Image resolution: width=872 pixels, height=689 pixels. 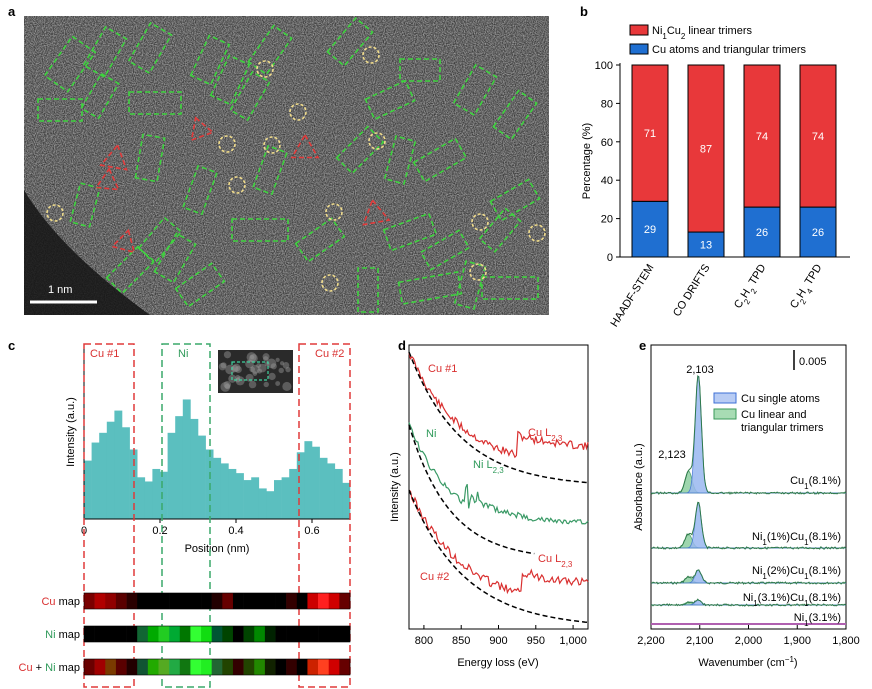 I want to click on region-label-cu2: Cu #2, so click(x=329, y=354).